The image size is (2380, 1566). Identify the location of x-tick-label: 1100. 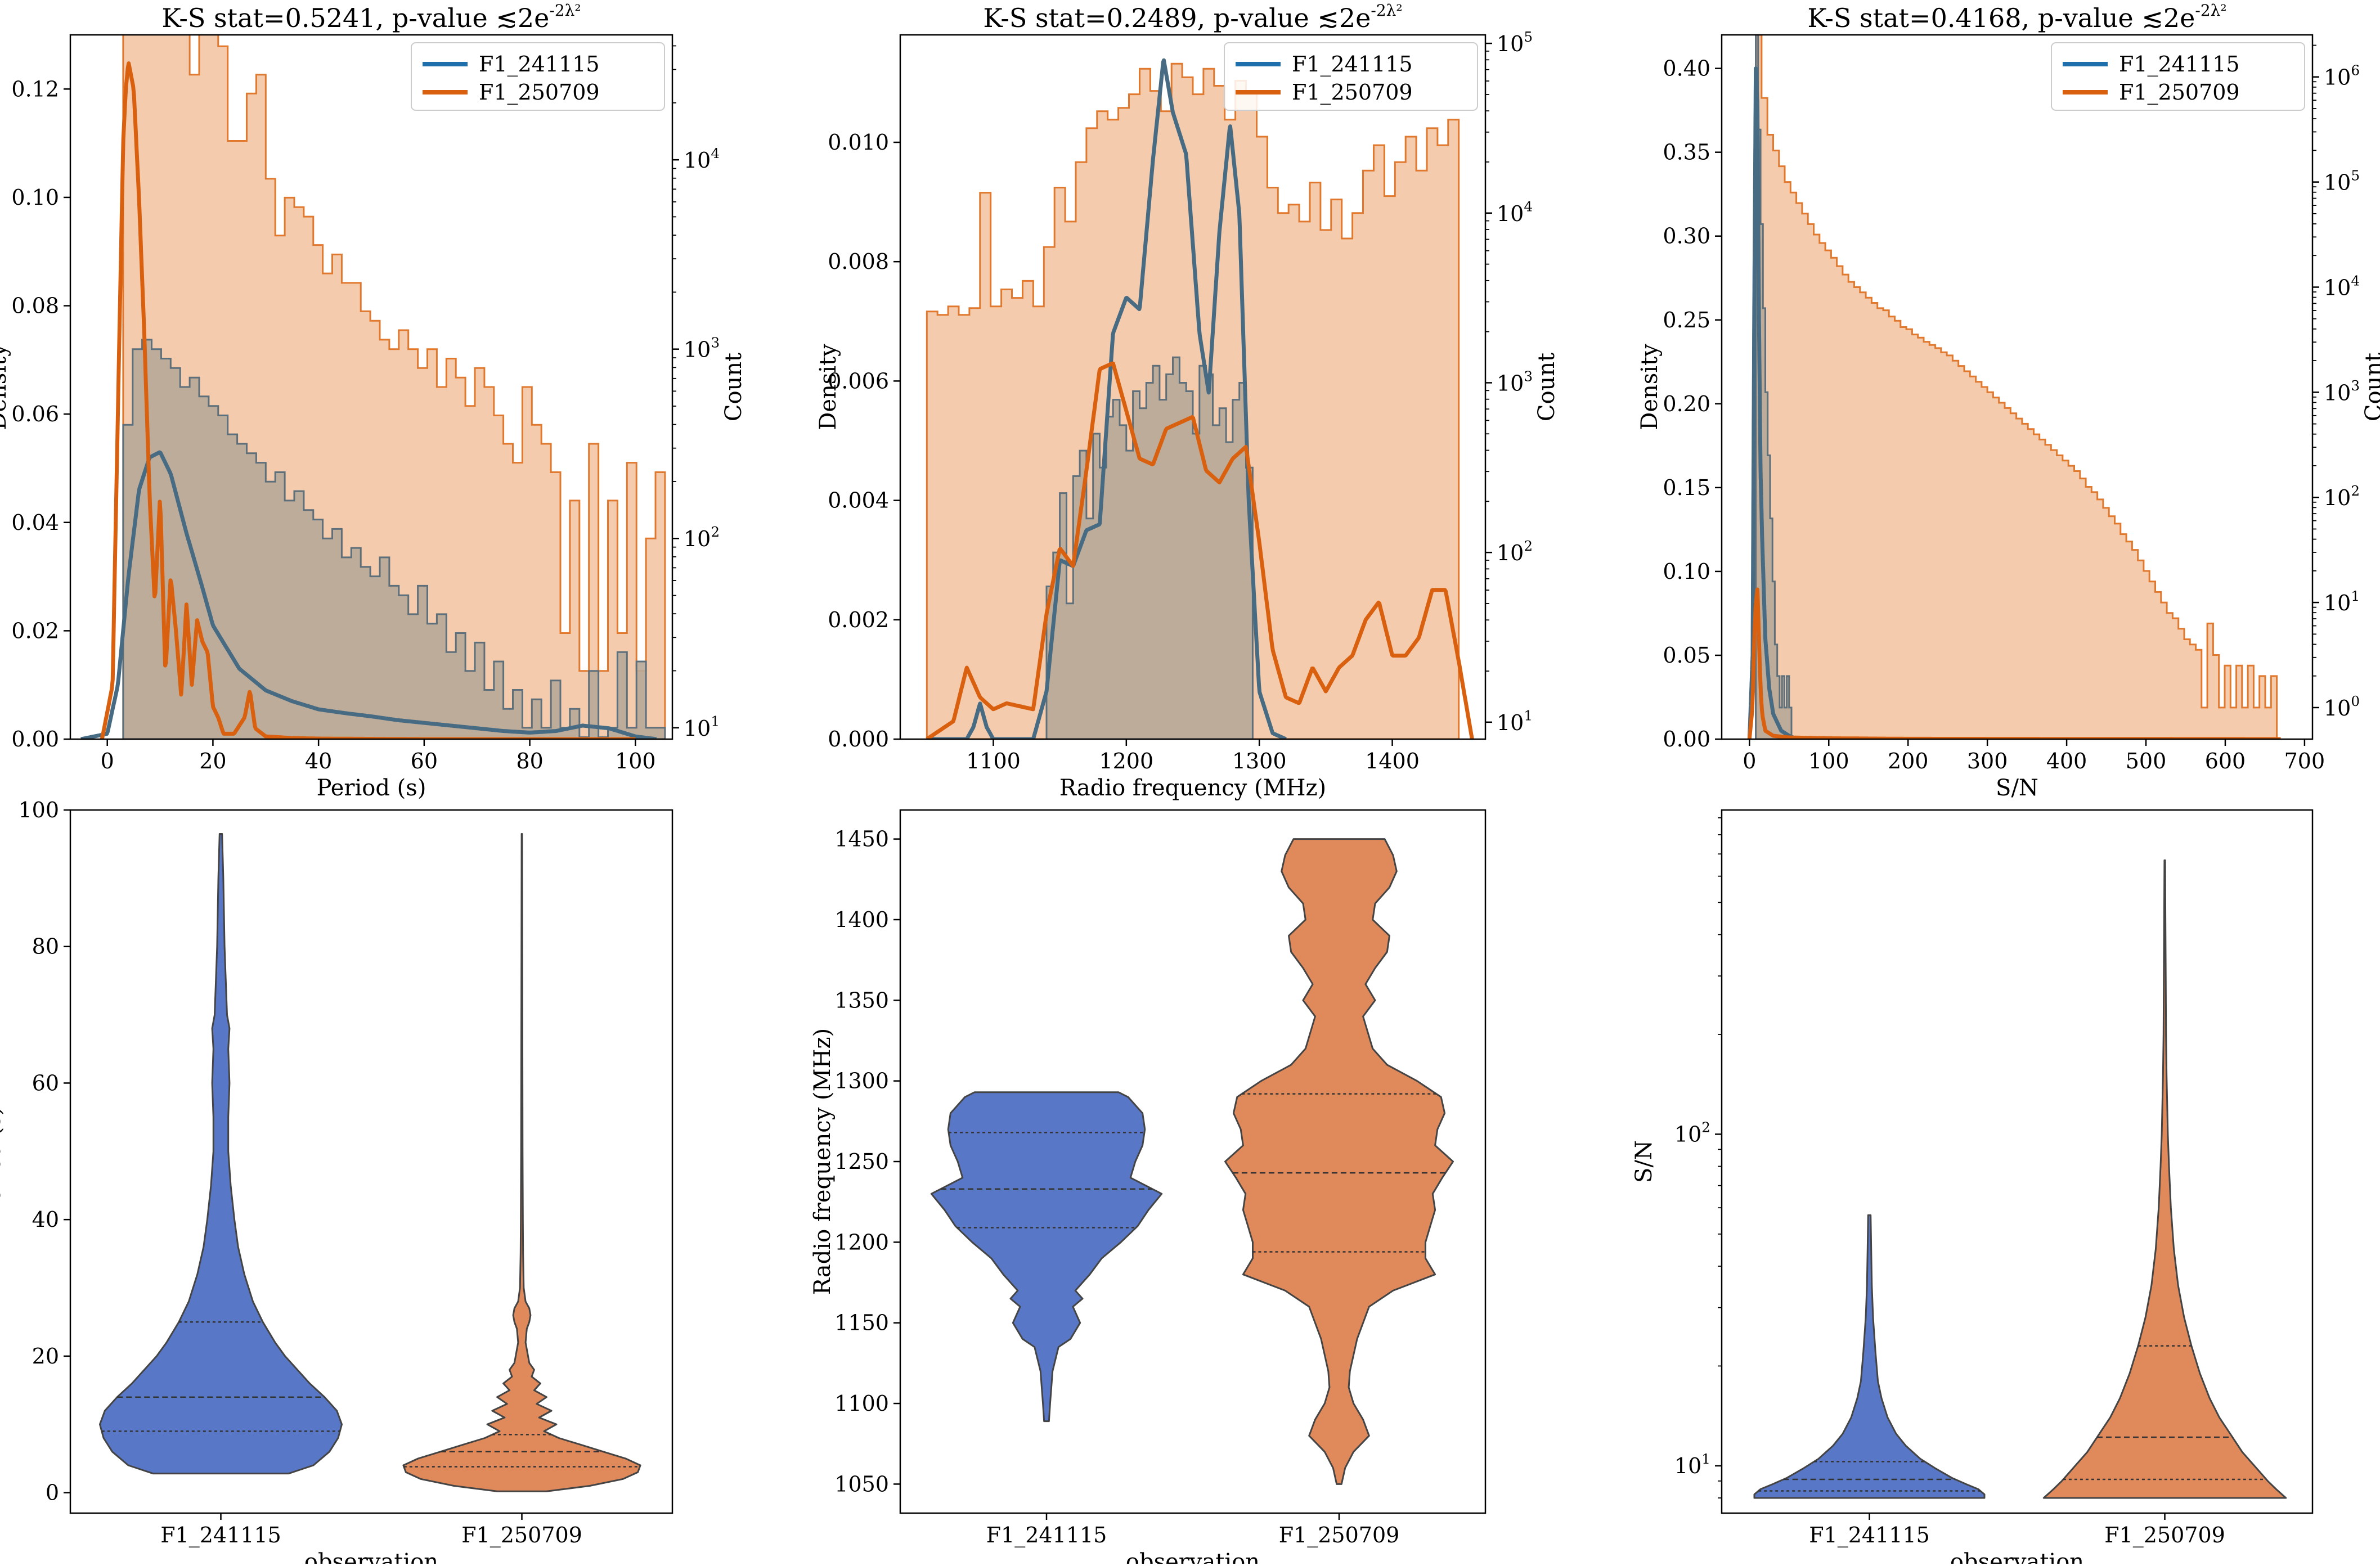
(993, 761).